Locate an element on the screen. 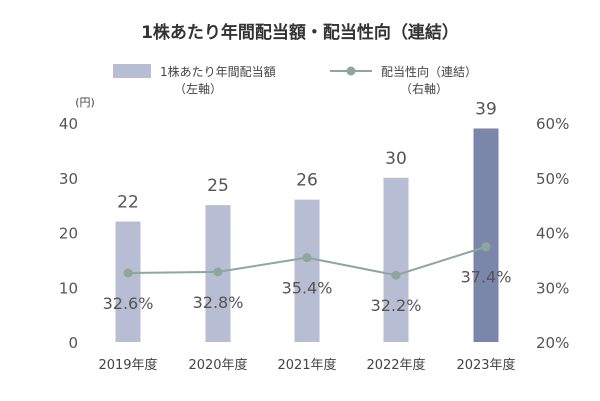 This screenshot has width=600, height=401. payout-label-4: 37.4% is located at coordinates (486, 277).